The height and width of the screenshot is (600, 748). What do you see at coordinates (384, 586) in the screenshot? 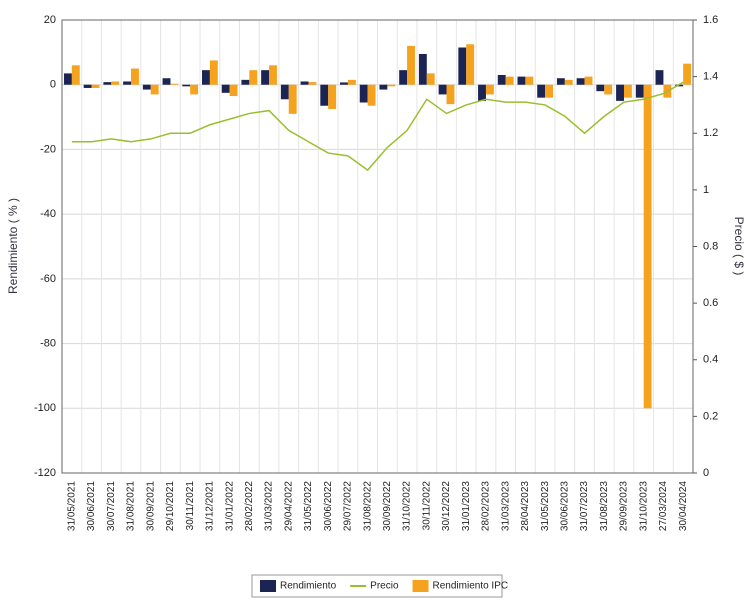
I see `legend-label: Precio` at bounding box center [384, 586].